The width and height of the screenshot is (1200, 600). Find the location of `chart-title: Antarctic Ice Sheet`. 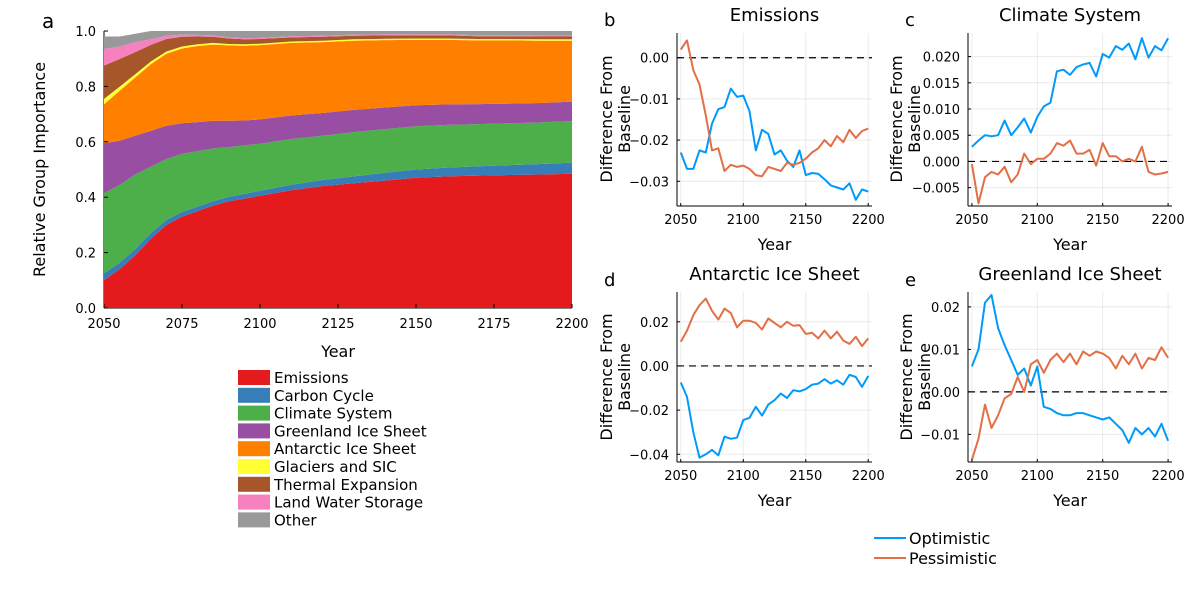

chart-title: Antarctic Ice Sheet is located at coordinates (774, 274).